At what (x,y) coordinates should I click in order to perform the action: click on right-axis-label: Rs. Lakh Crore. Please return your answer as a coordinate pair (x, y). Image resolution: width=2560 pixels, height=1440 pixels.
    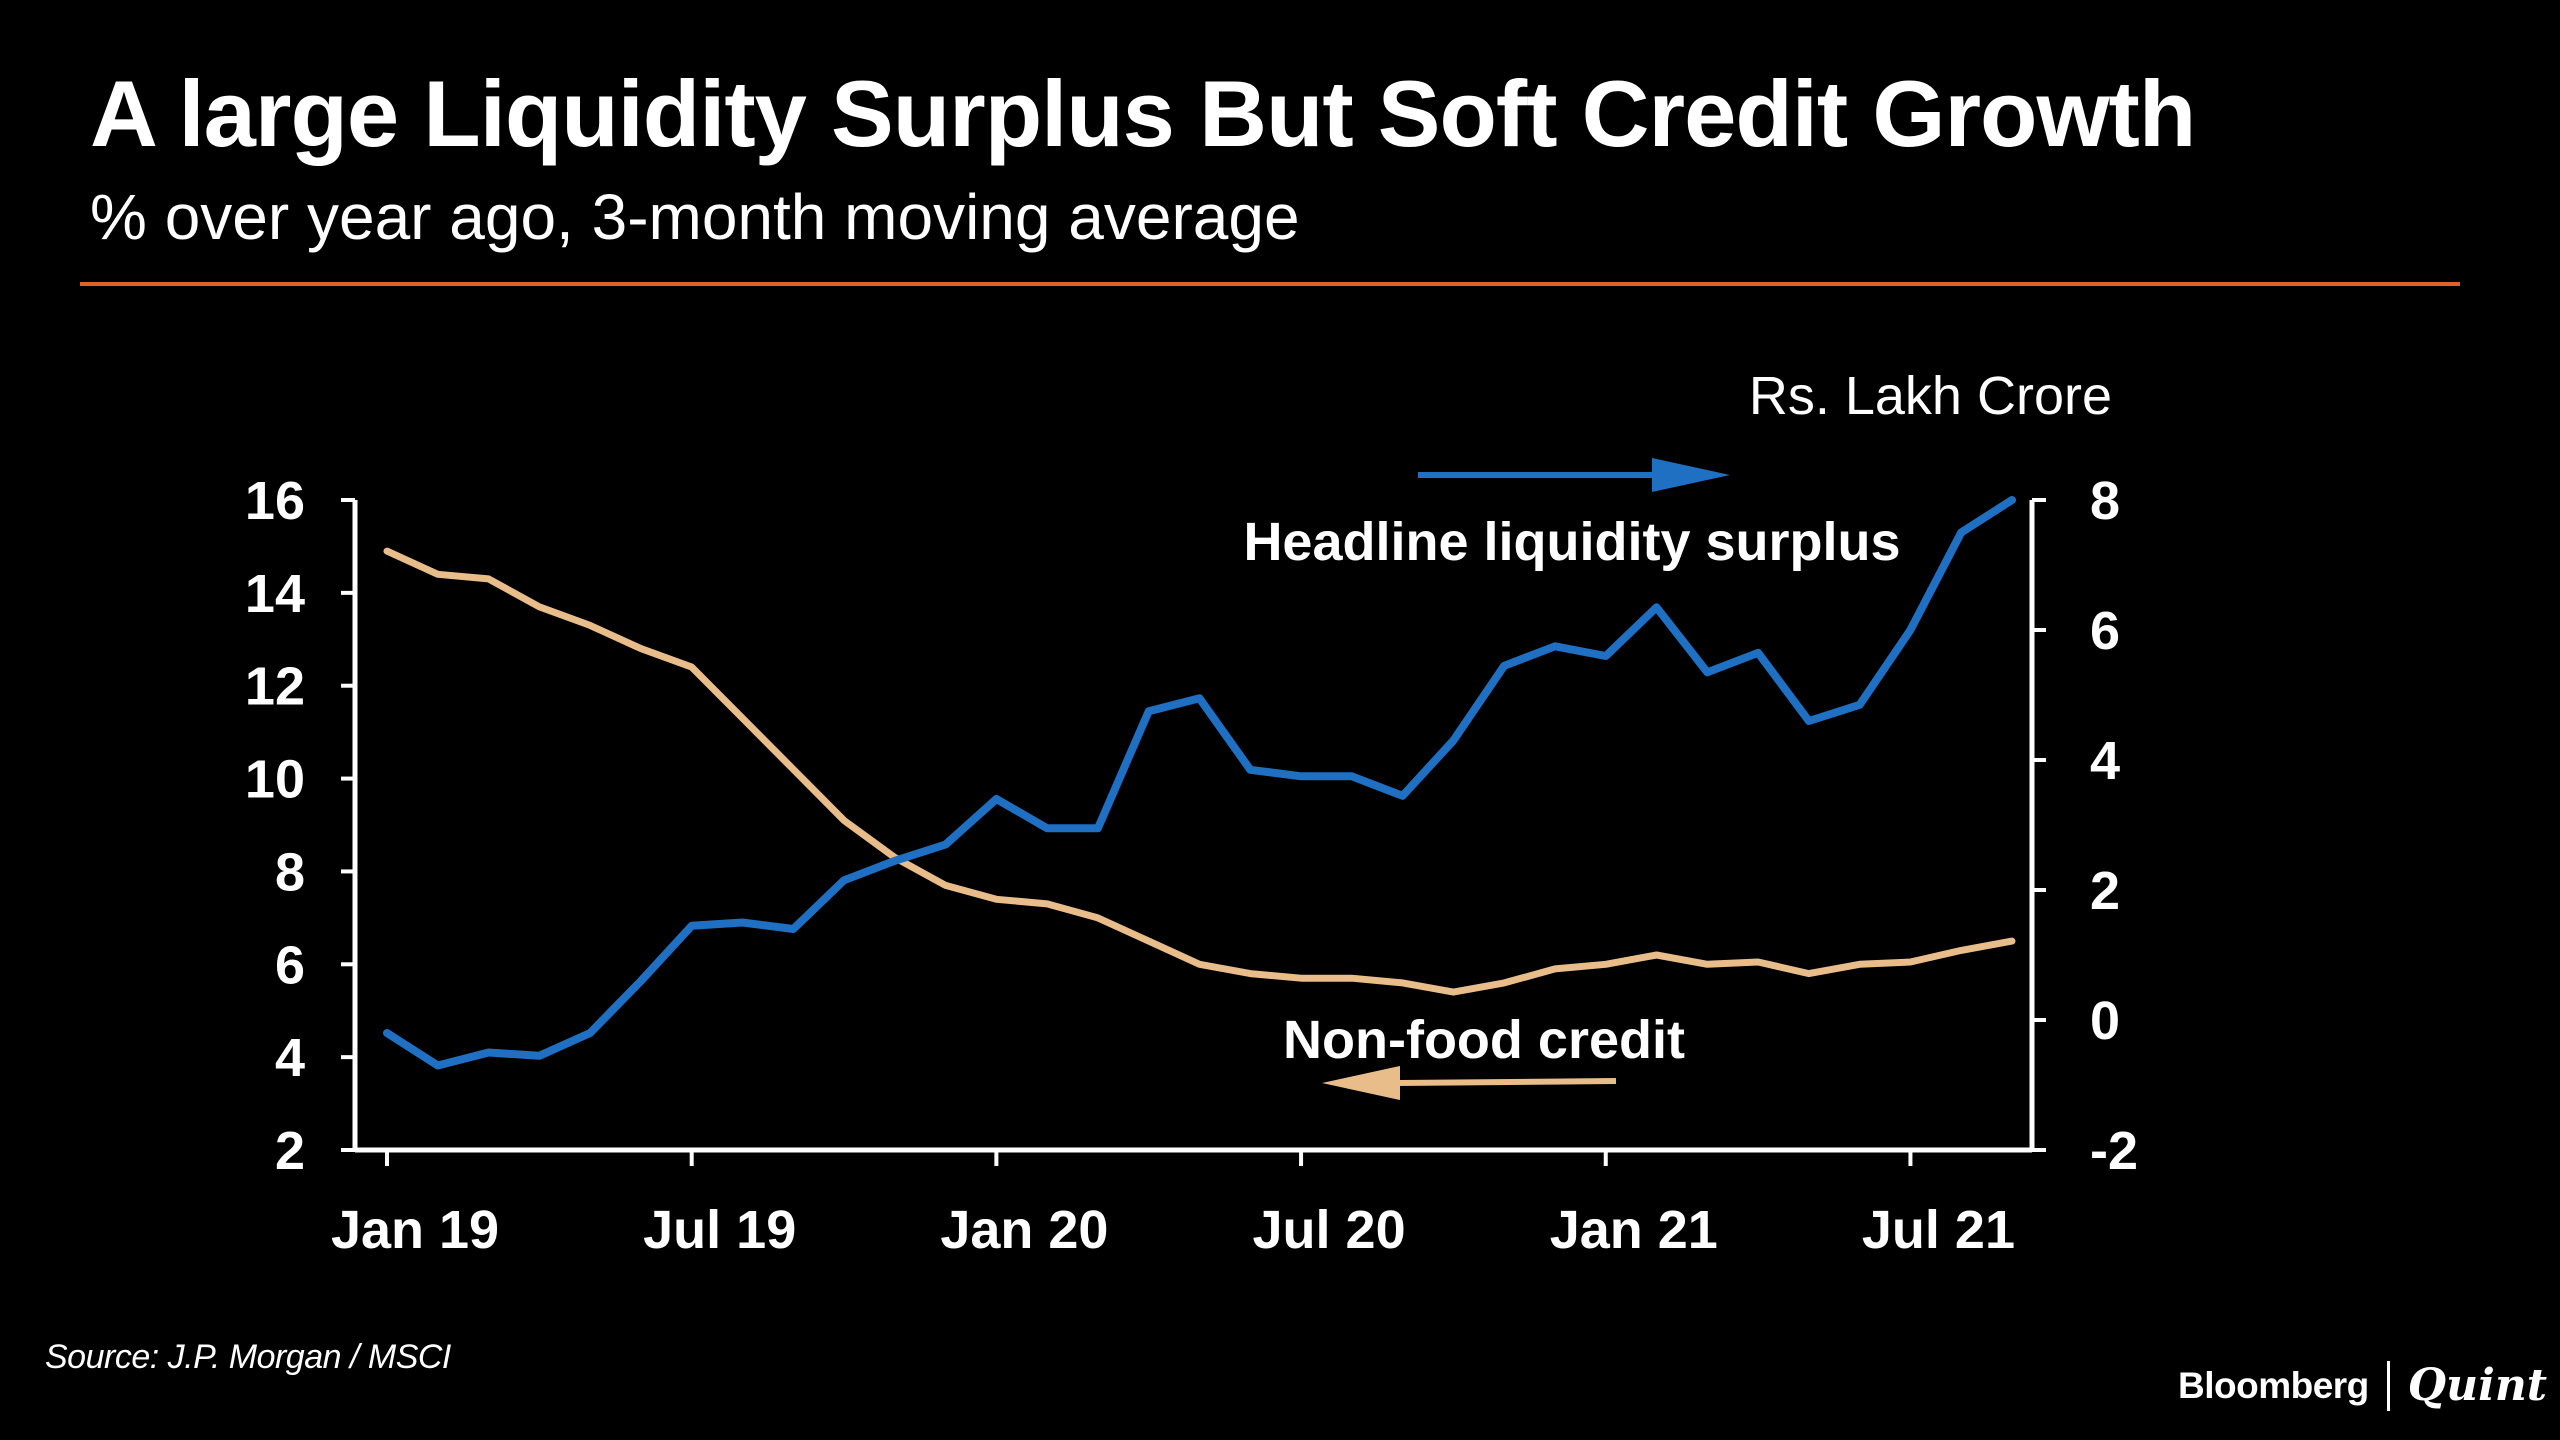
    Looking at the image, I should click on (1930, 396).